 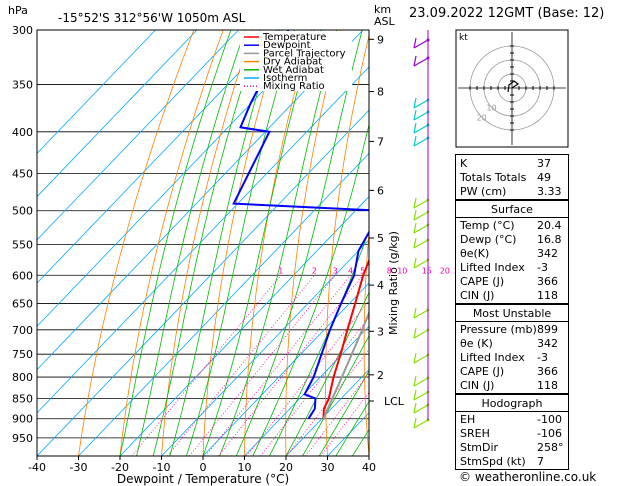 What do you see at coordinates (203, 479) in the screenshot?
I see `x-axis-title: Dewpoint / Temperature (°C)` at bounding box center [203, 479].